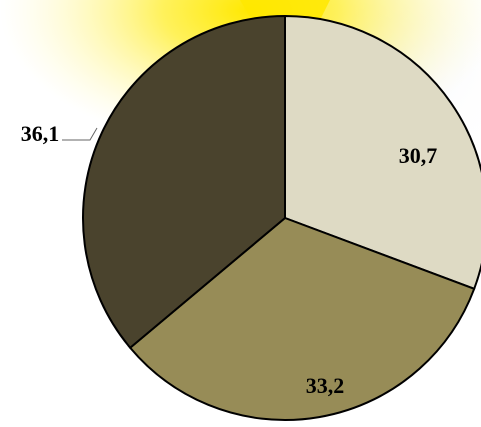 Image resolution: width=481 pixels, height=427 pixels. Describe the element at coordinates (325, 385) in the screenshot. I see `slice-label-2: 33,2` at that location.